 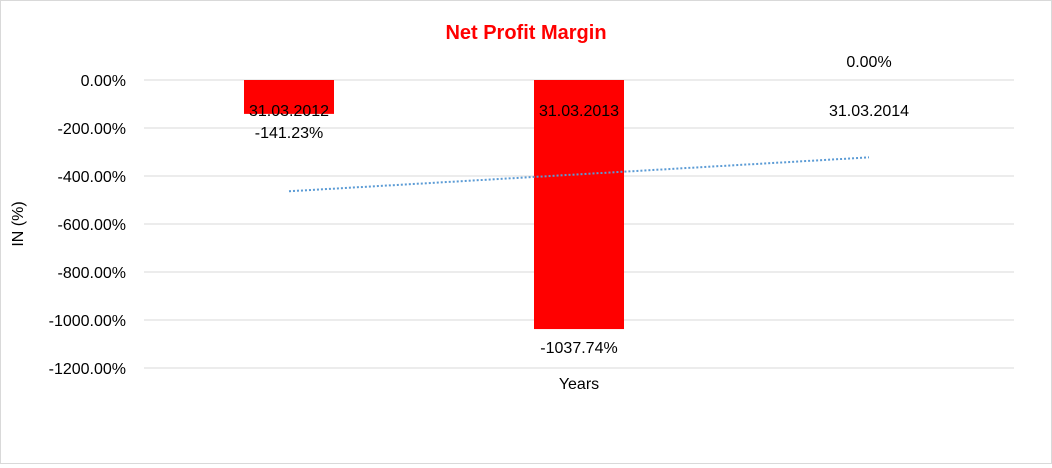 What do you see at coordinates (289, 133) in the screenshot?
I see `data-label: -141.23%` at bounding box center [289, 133].